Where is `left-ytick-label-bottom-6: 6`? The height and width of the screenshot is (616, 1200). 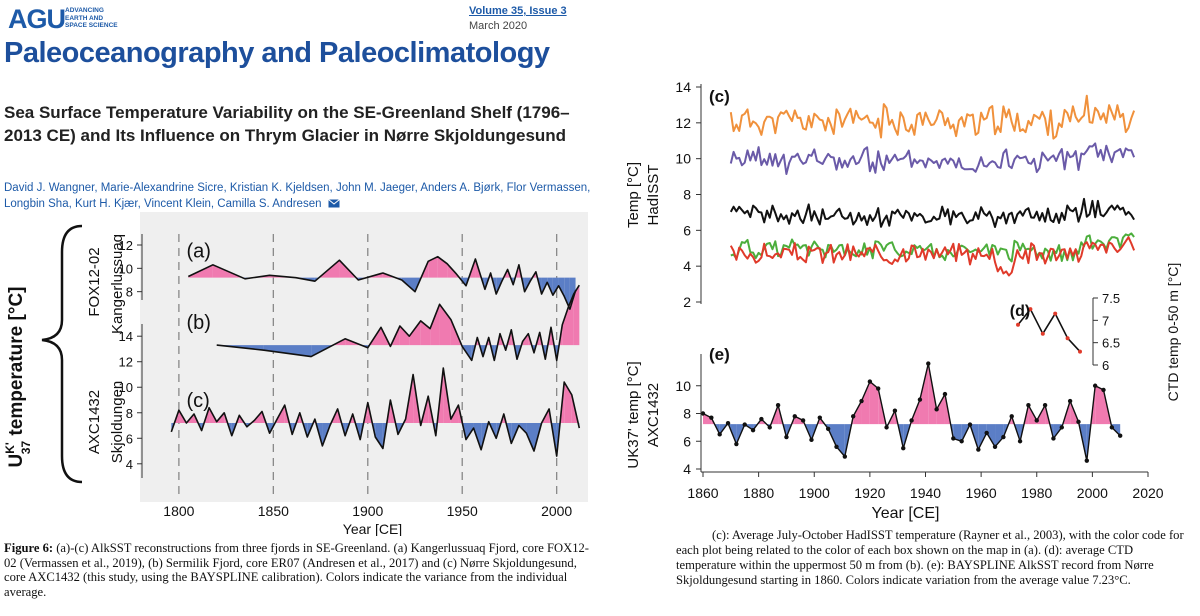
left-ytick-label-bottom-6: 6 is located at coordinates (129, 438).